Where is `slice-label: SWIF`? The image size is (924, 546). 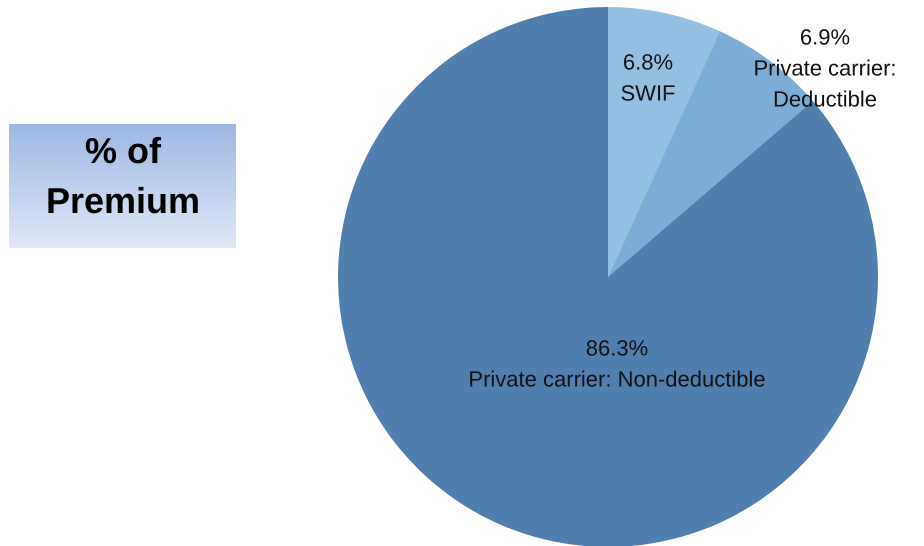 slice-label: SWIF is located at coordinates (648, 93).